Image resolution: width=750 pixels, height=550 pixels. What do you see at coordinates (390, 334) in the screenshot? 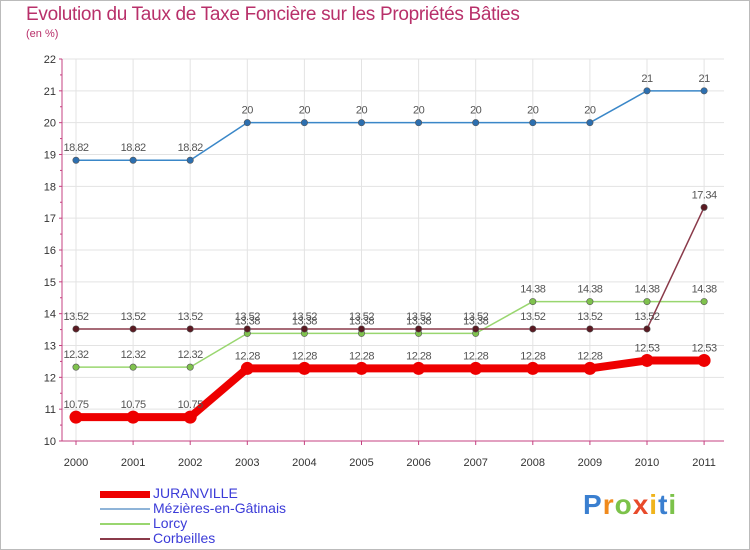
I see `series-line-lorcy` at bounding box center [390, 334].